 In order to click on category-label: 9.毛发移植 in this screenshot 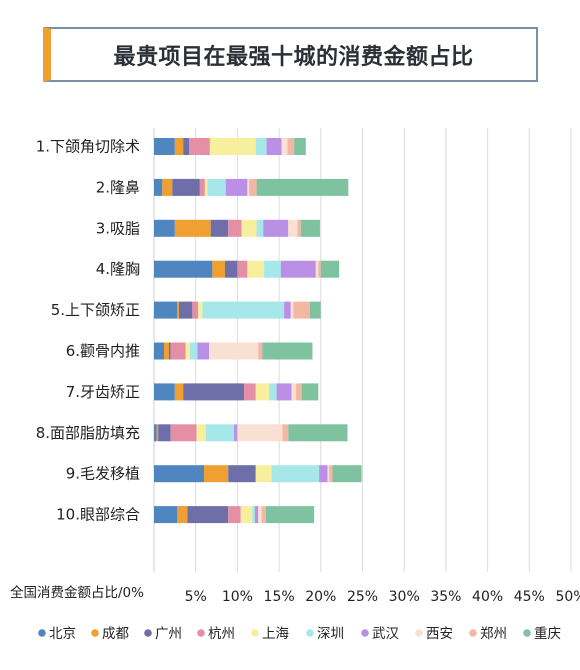, I will do `click(103, 474)`.